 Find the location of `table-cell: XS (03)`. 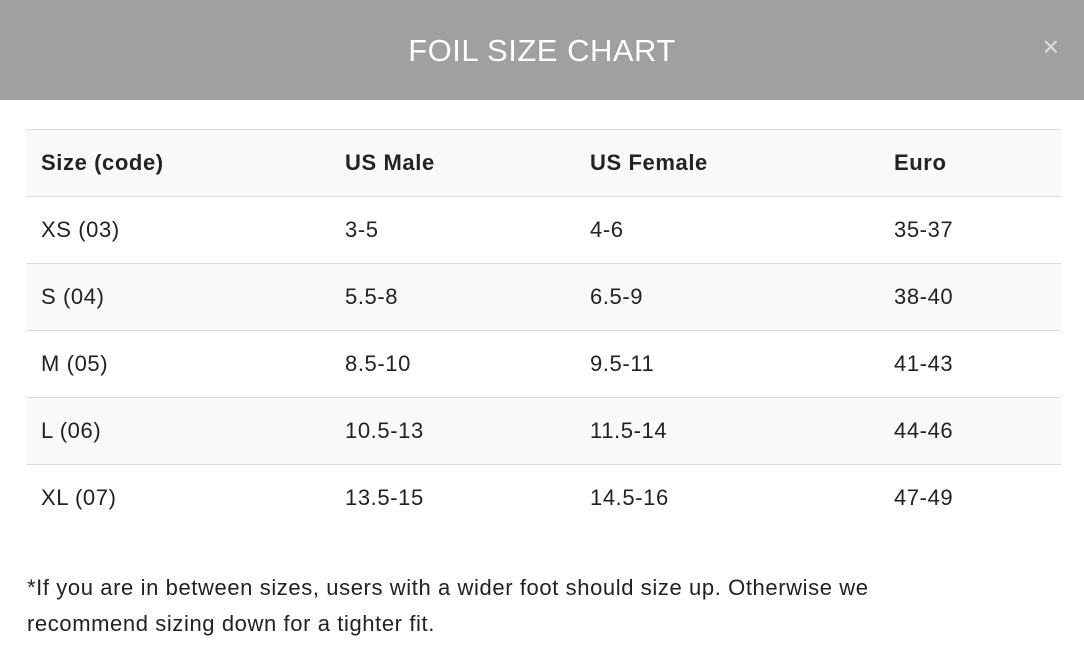

table-cell: XS (03) is located at coordinates (178, 230).